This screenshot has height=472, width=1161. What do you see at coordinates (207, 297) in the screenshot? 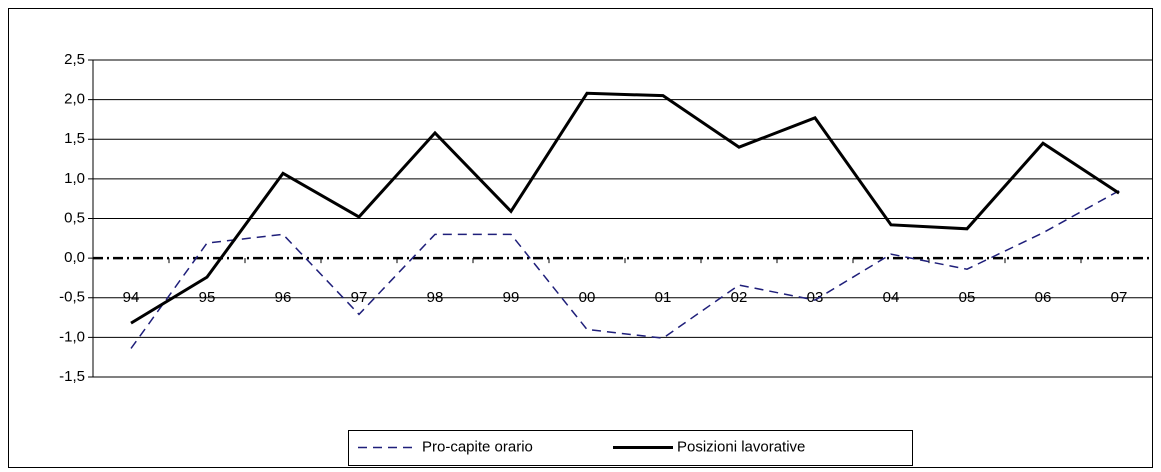
I see `x-tick-label: 95` at bounding box center [207, 297].